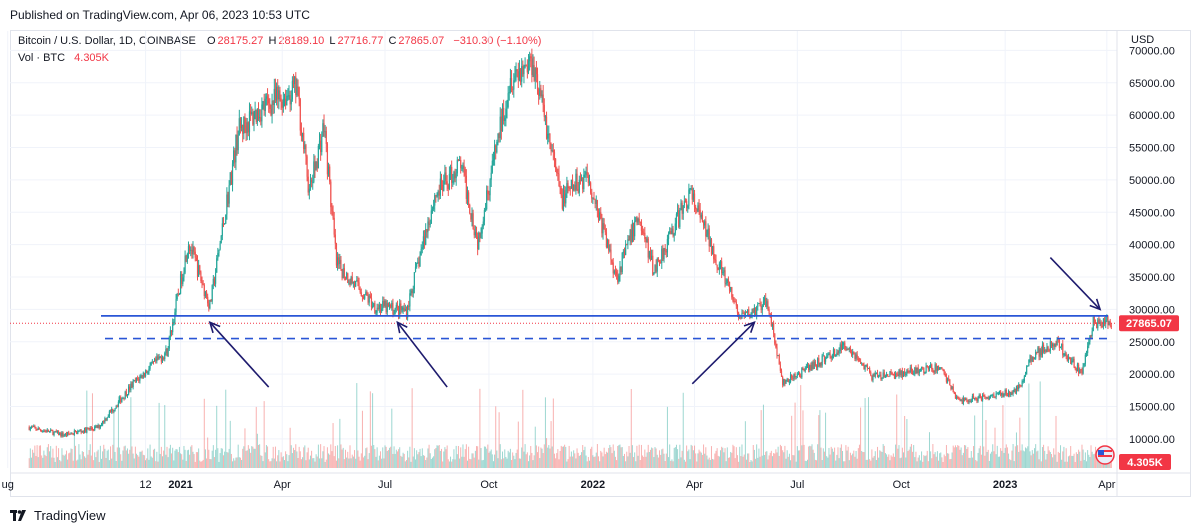 This screenshot has width=1200, height=532. What do you see at coordinates (19, 515) in the screenshot?
I see `tradingview-logo-icon` at bounding box center [19, 515].